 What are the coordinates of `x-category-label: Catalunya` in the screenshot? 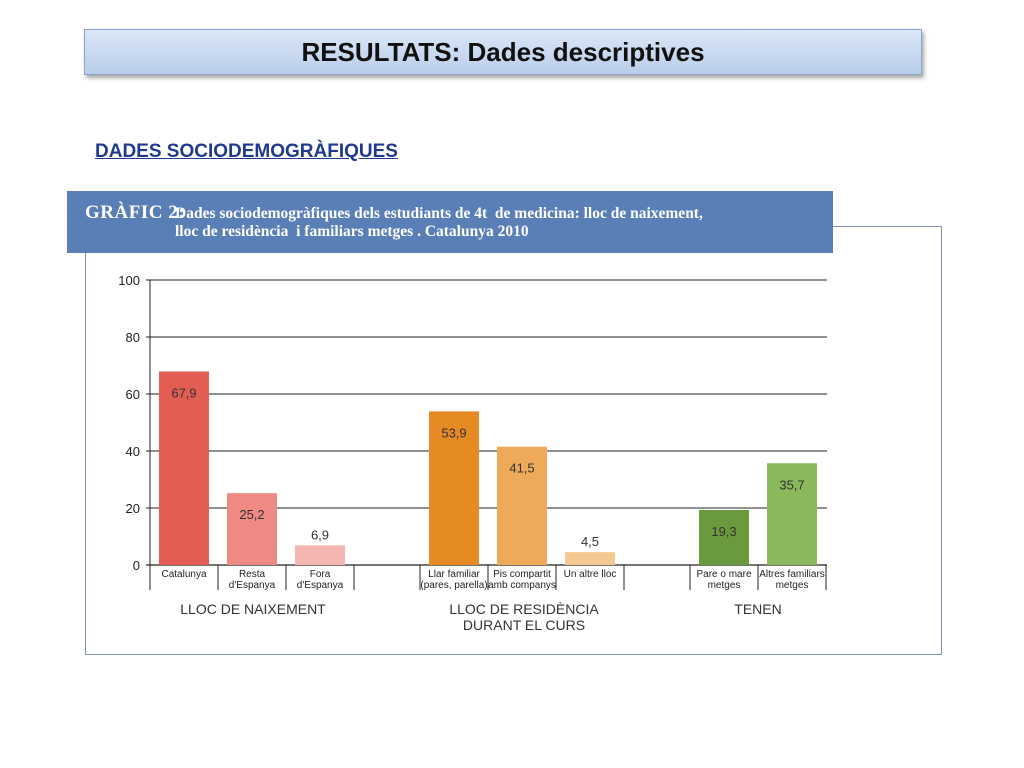 It's located at (183, 574).